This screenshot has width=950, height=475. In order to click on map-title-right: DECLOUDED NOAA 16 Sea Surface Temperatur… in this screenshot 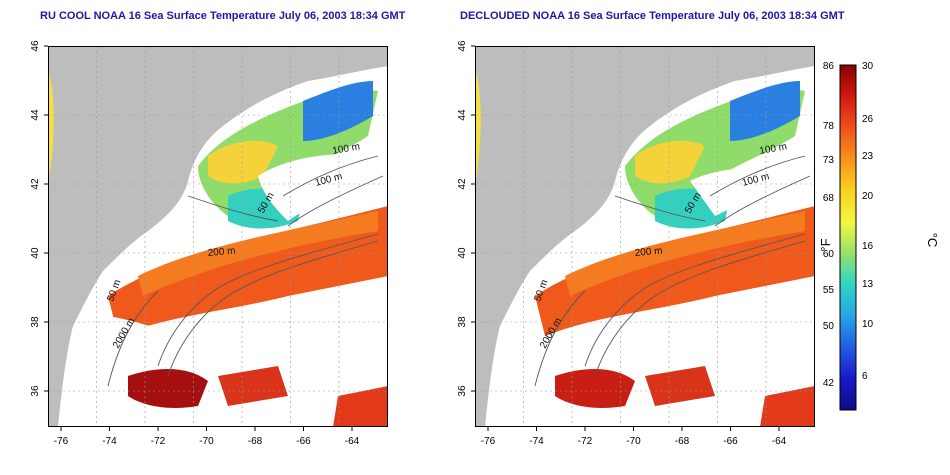, I will do `click(652, 16)`.